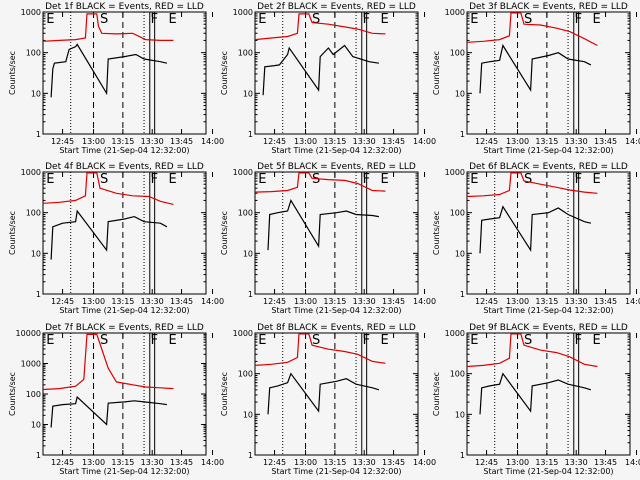  Describe the element at coordinates (336, 7) in the screenshot. I see `panel-title: Det 2f BLACK = Events, RED = LLD` at that location.